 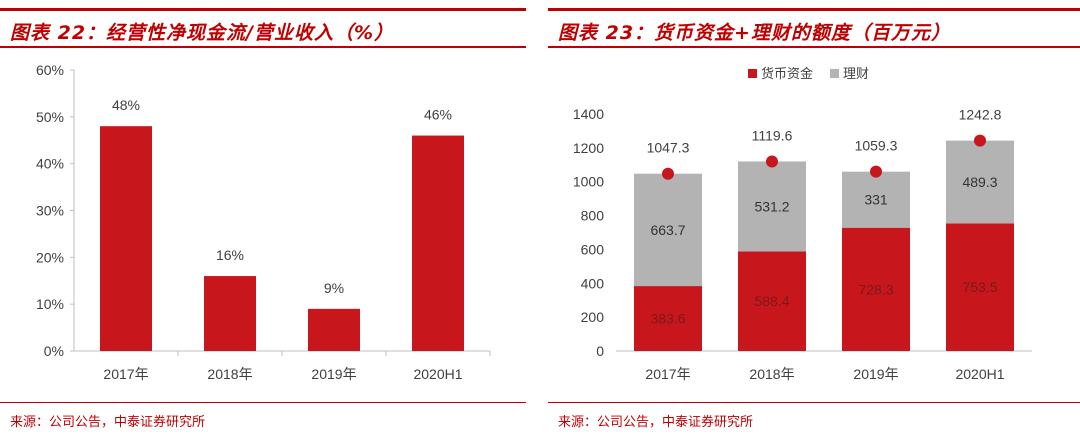 I want to click on y-tick-label: 1000, so click(x=588, y=182).